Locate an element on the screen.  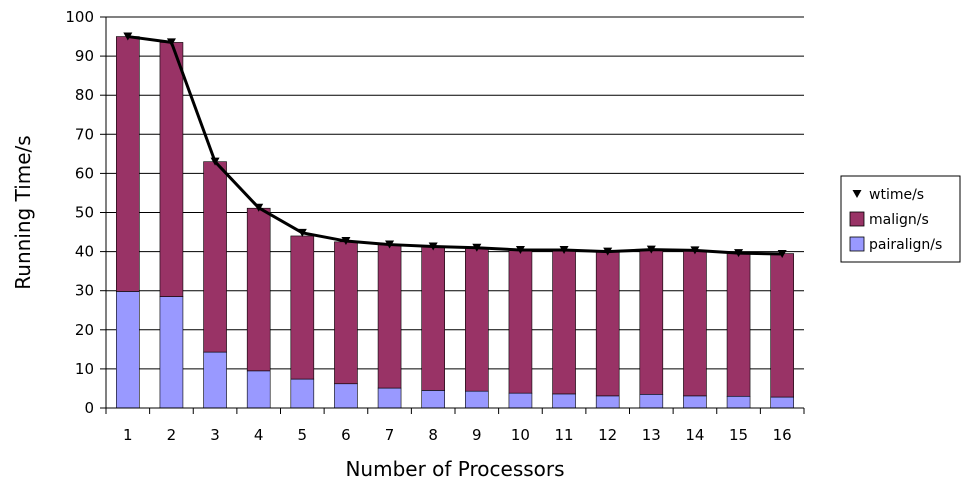
legend-label: pairalign/s is located at coordinates (905, 245).